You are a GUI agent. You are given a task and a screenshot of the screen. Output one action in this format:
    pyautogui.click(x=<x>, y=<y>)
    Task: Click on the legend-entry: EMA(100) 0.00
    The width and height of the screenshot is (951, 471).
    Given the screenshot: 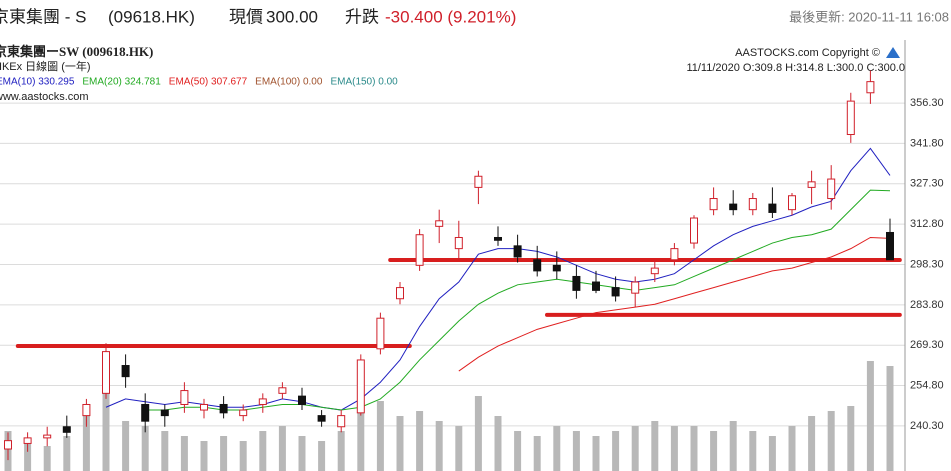 What is the action you would take?
    pyautogui.click(x=289, y=82)
    